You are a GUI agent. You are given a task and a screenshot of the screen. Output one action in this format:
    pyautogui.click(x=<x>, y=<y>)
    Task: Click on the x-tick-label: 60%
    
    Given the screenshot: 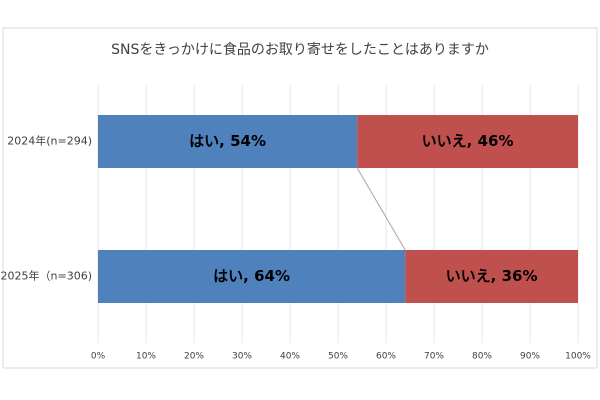 What is the action you would take?
    pyautogui.click(x=386, y=357)
    